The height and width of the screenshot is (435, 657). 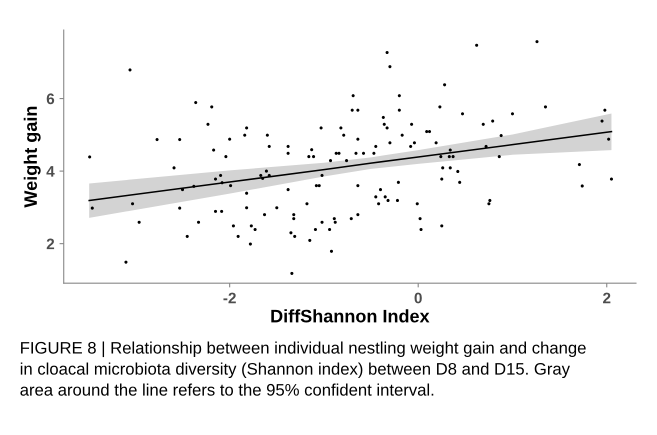 I want to click on y-tick-label: 2, so click(x=50, y=244).